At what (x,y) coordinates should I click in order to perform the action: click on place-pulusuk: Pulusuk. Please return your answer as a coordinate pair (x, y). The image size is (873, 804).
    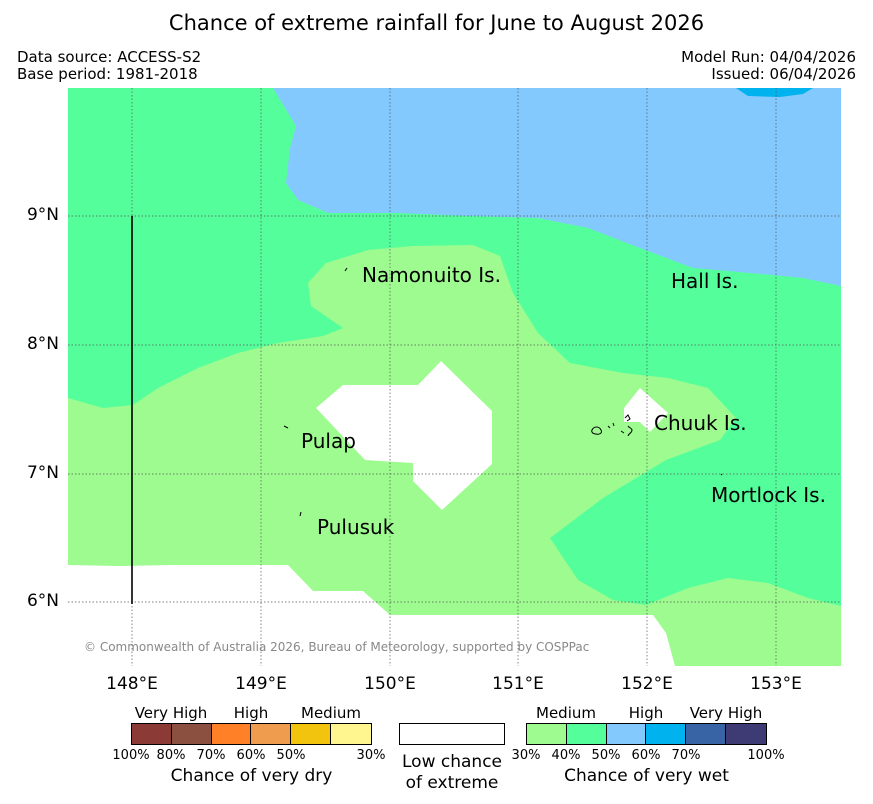
    Looking at the image, I should click on (356, 527).